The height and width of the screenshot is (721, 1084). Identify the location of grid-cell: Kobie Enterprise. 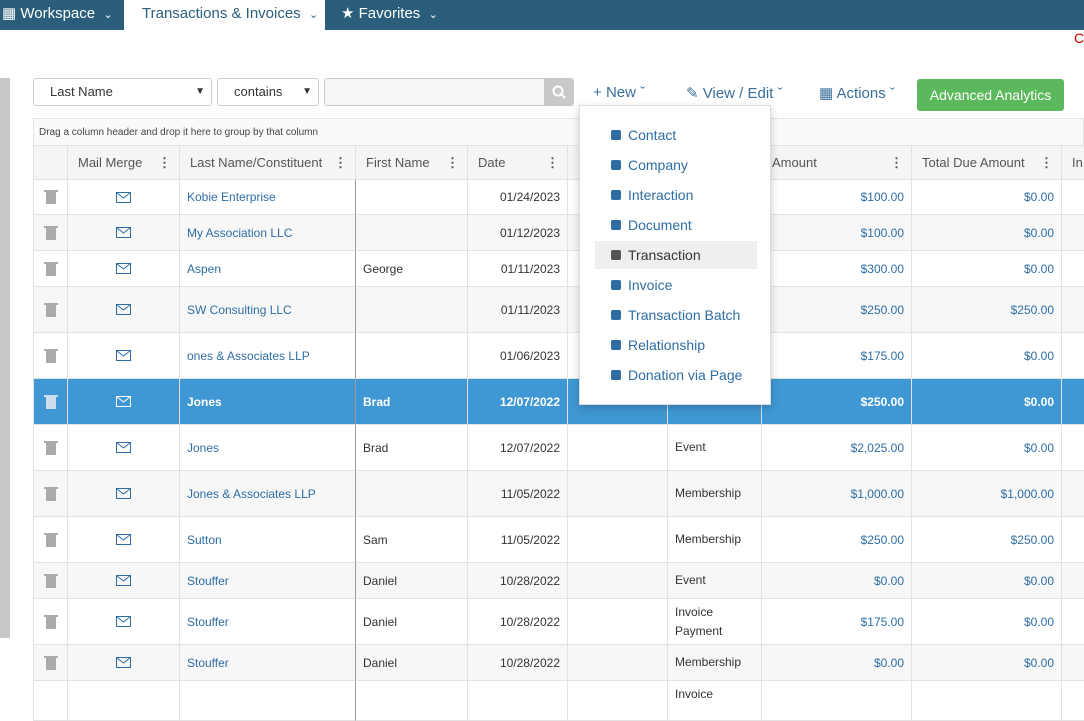
(268, 197).